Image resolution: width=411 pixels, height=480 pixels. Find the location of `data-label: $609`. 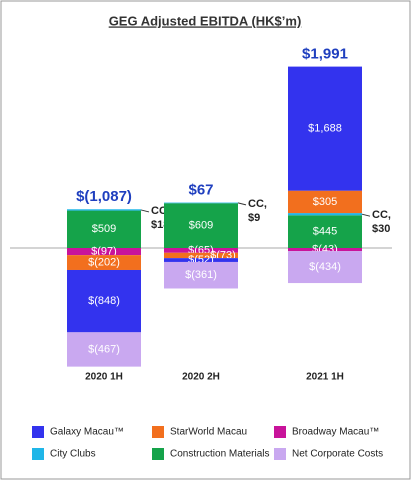

data-label: $609 is located at coordinates (201, 226).